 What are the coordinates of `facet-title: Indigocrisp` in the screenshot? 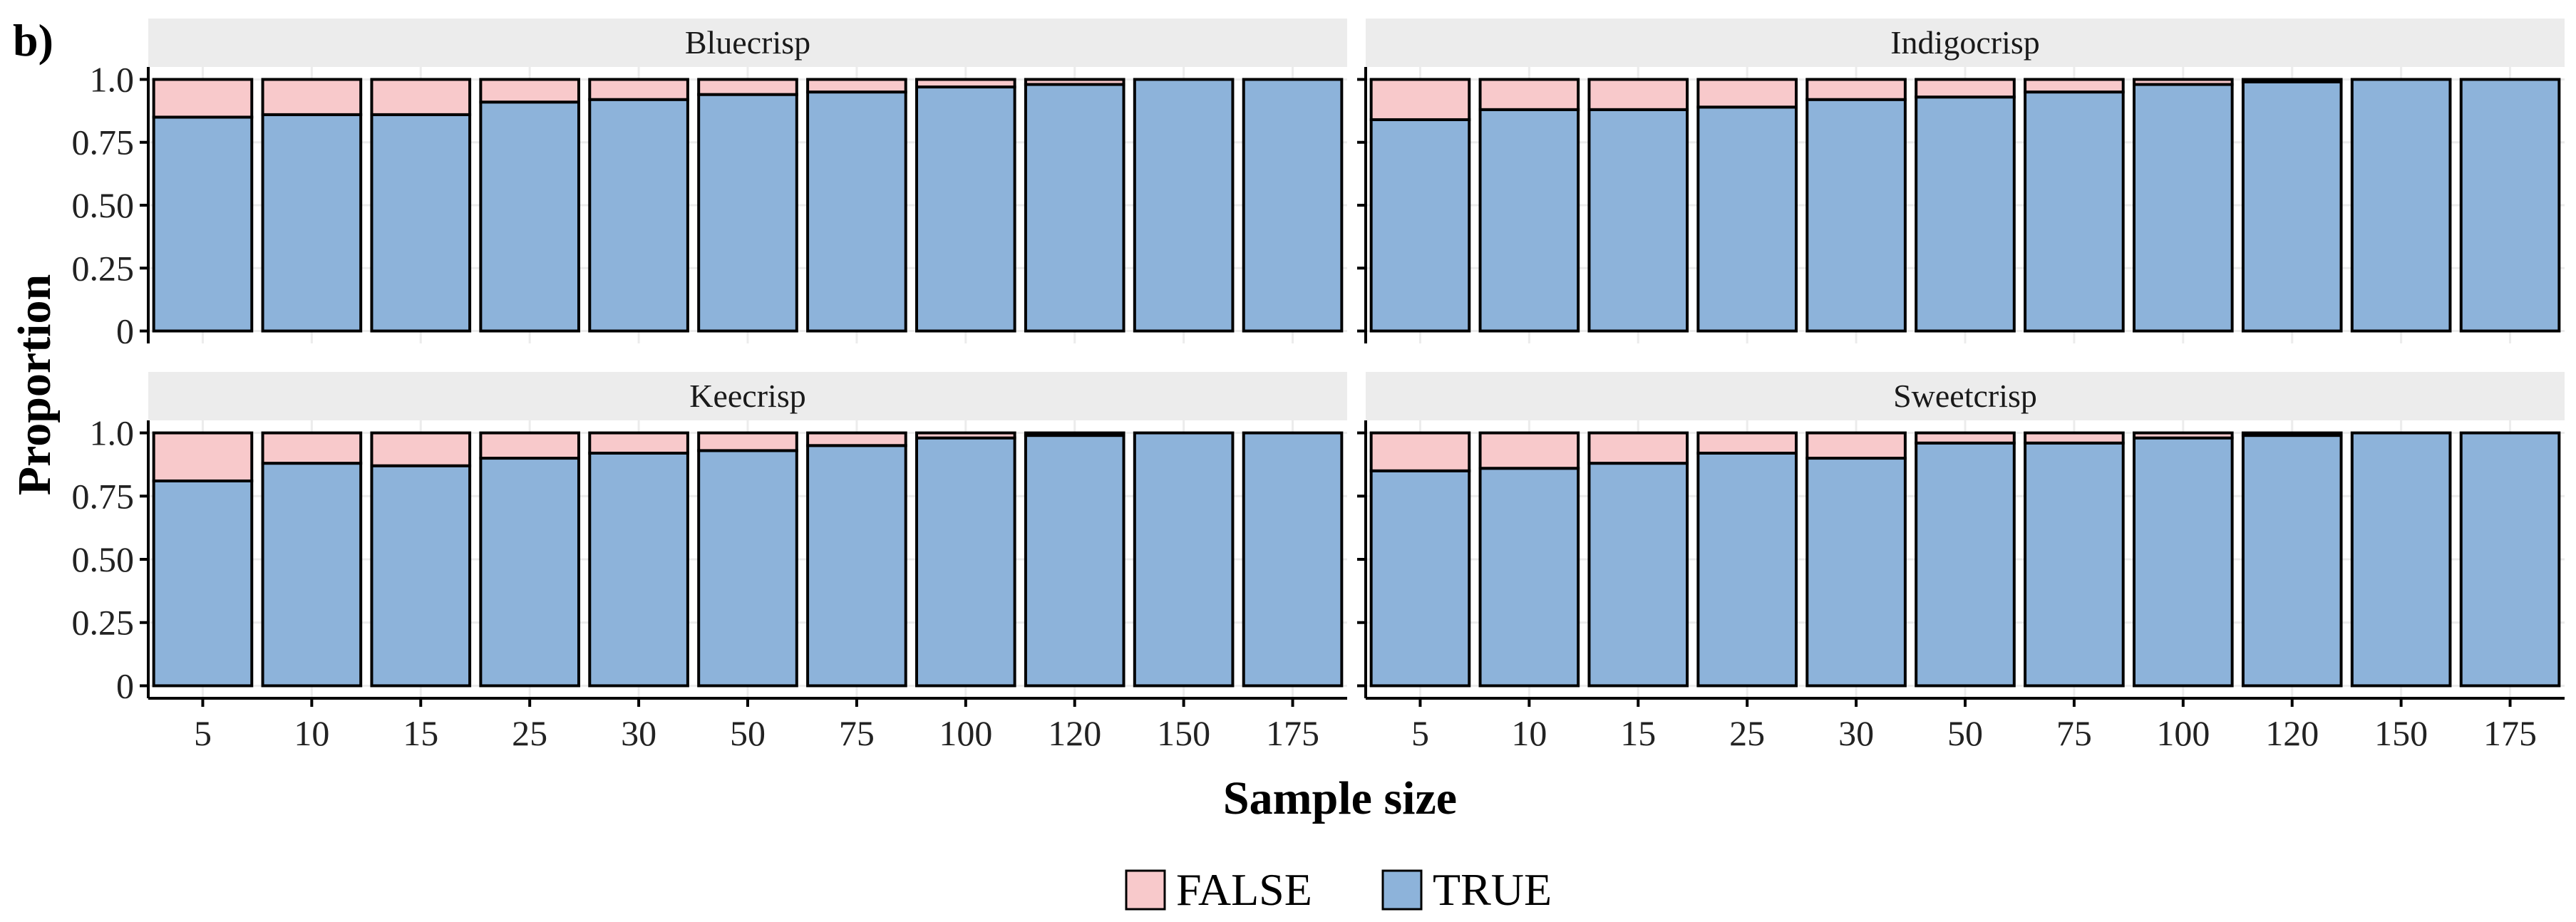 It's located at (1965, 42).